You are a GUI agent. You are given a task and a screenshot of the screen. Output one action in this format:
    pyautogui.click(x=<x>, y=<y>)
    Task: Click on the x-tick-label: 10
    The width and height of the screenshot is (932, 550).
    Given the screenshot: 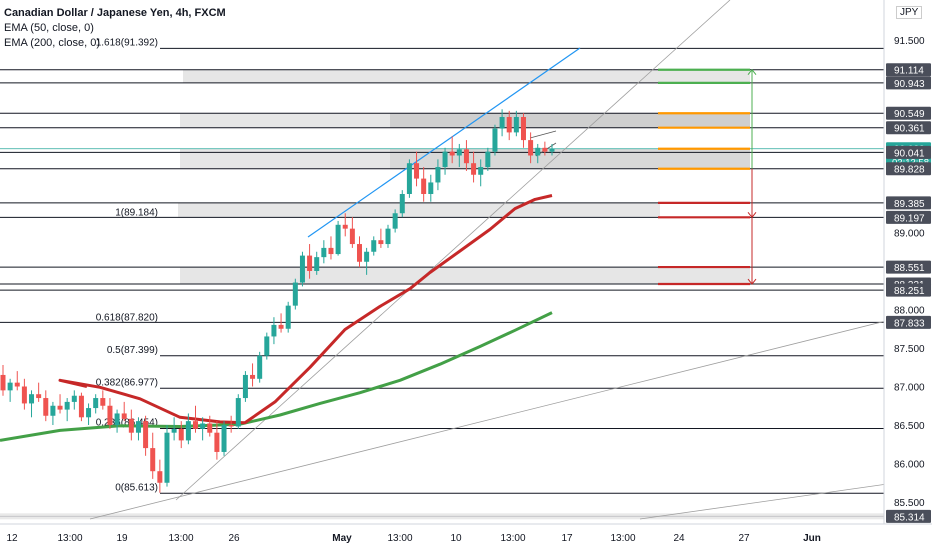 What is the action you would take?
    pyautogui.click(x=456, y=538)
    